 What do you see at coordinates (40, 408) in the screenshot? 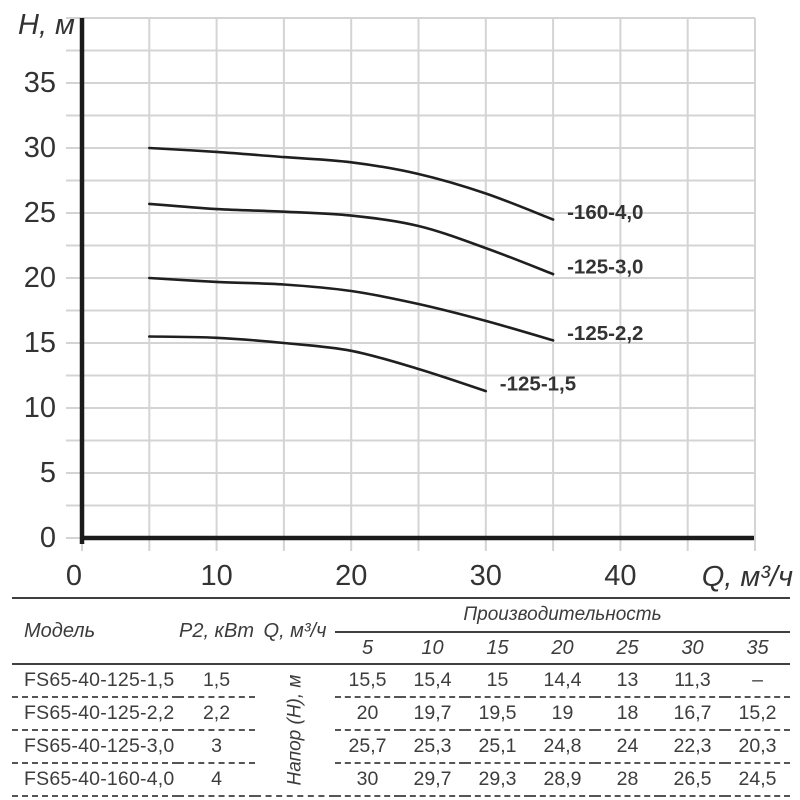
I see `y-tick-label: 10` at bounding box center [40, 408].